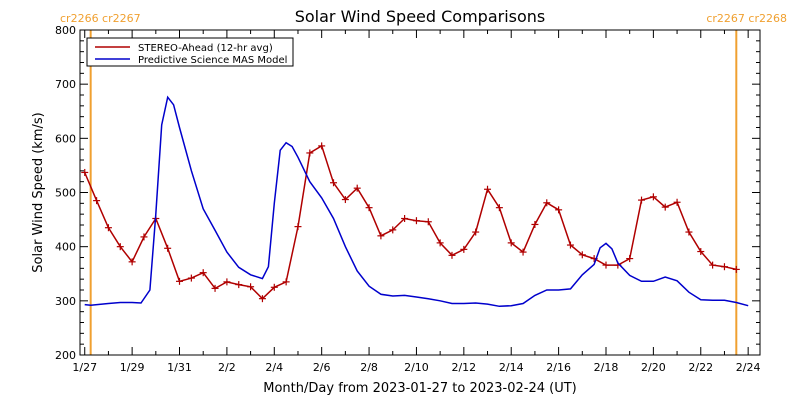 The height and width of the screenshot is (400, 800). Describe the element at coordinates (65, 301) in the screenshot. I see `y-tick-label: 300` at that location.